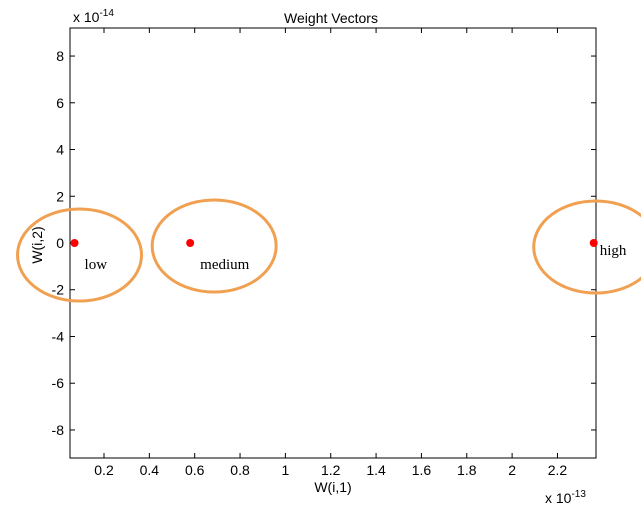 This screenshot has width=641, height=506. I want to click on y-tick-label: -2, so click(58, 290).